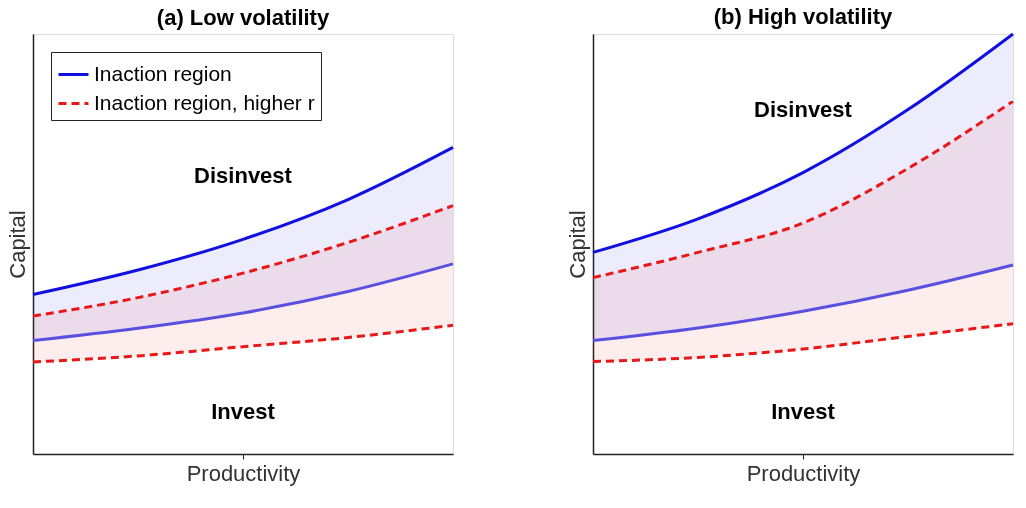  What do you see at coordinates (163, 73) in the screenshot?
I see `legend-label: Inaction region` at bounding box center [163, 73].